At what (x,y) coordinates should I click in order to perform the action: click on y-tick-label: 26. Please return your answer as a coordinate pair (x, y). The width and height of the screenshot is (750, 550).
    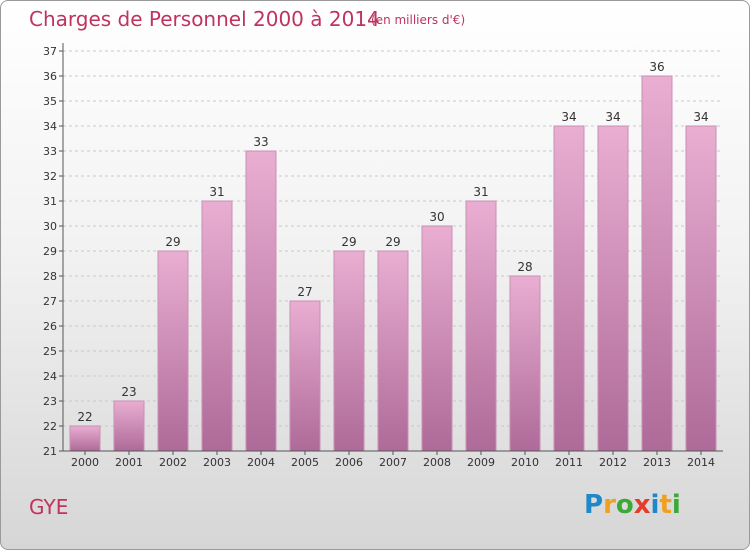
    Looking at the image, I should click on (50, 326).